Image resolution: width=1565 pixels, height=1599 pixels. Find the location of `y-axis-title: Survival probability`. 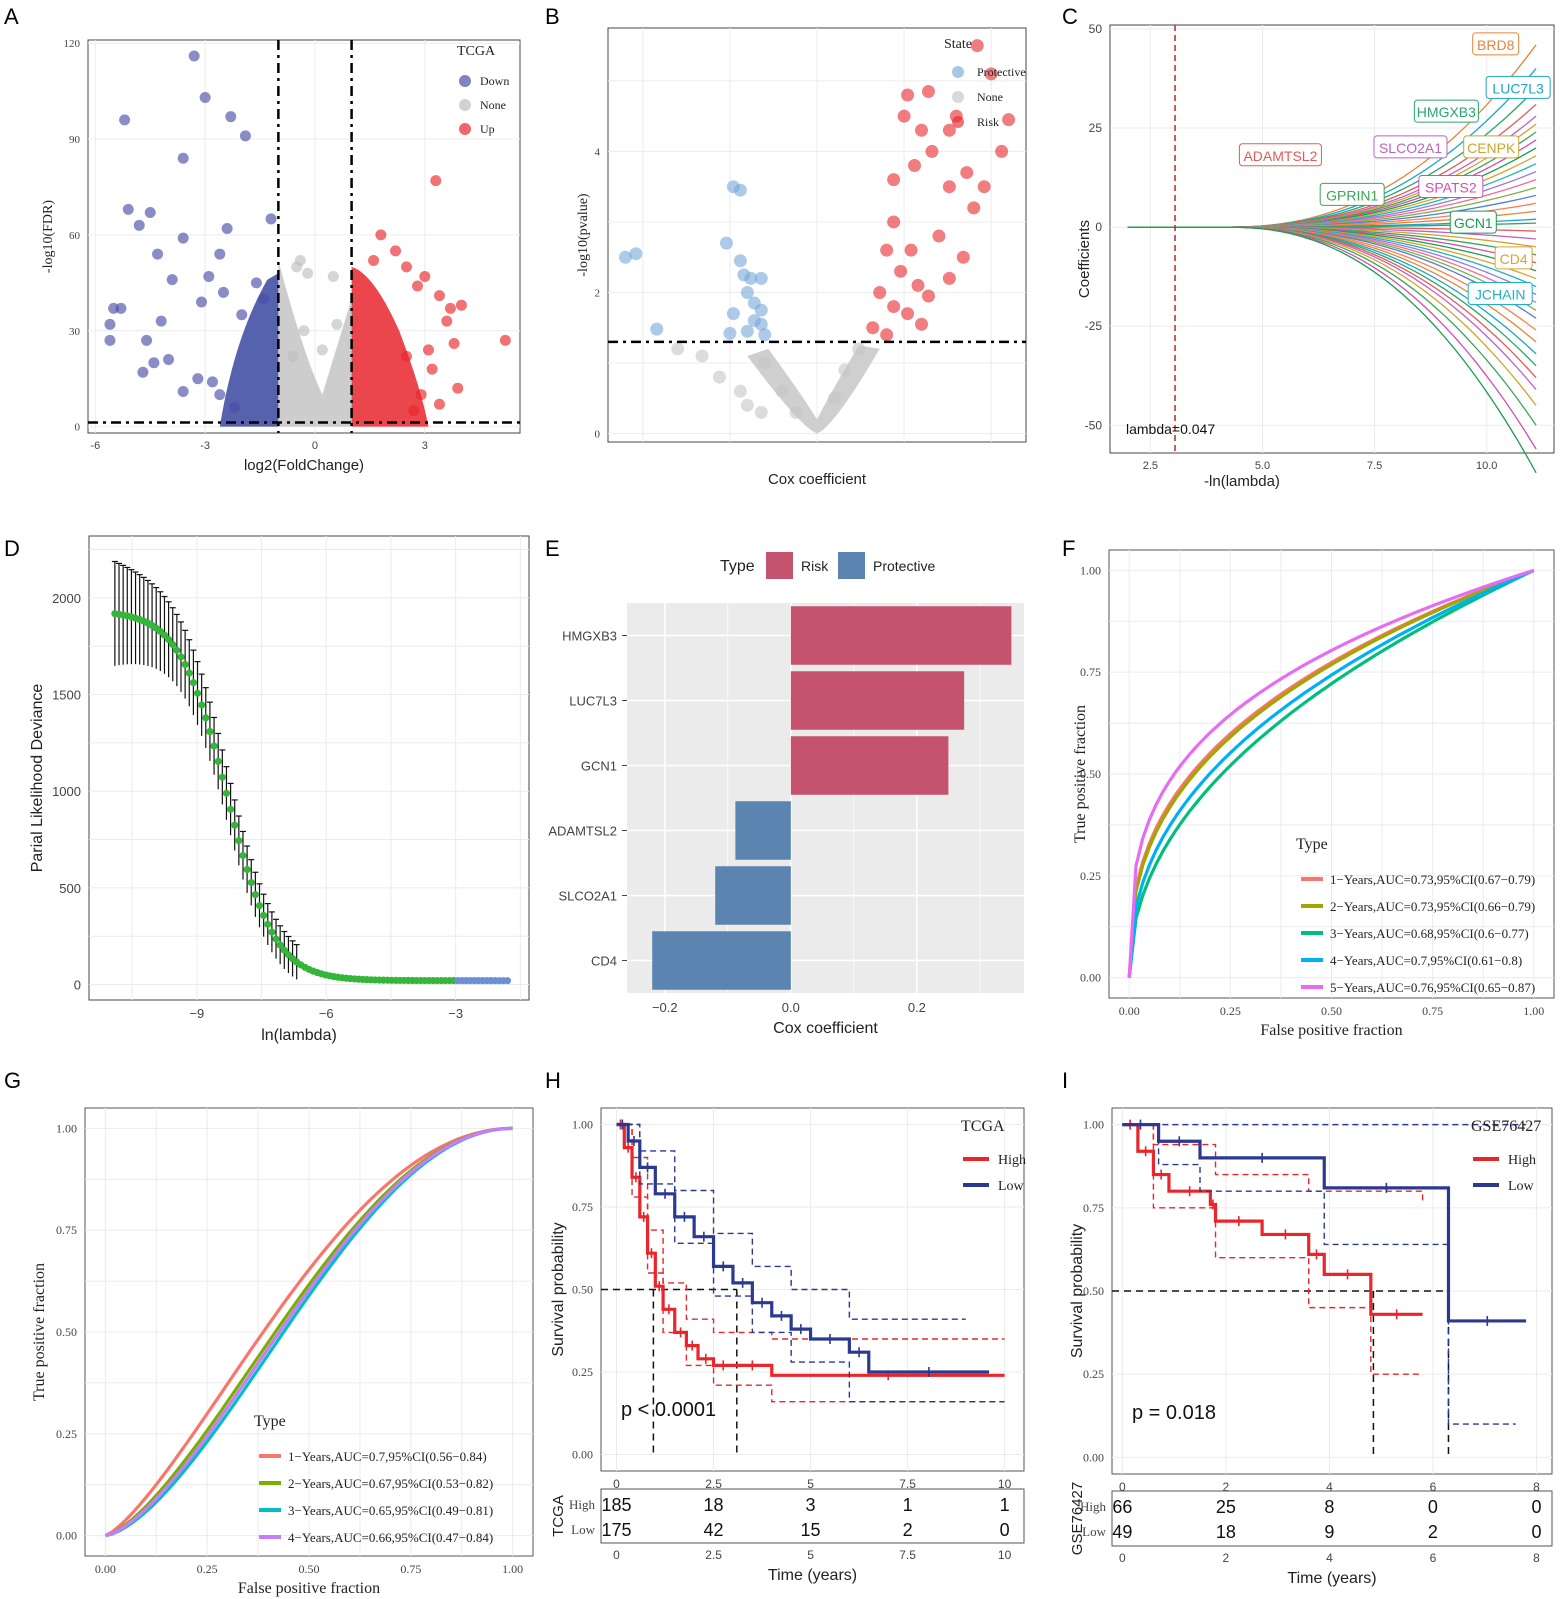

y-axis-title: Survival probability is located at coordinates (558, 1289).